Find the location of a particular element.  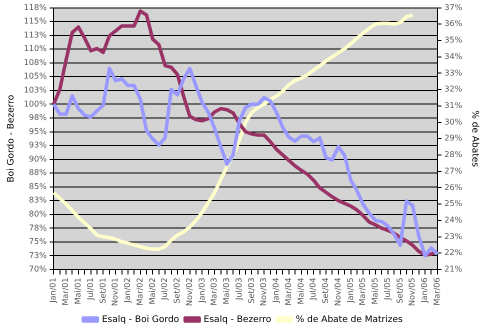

x-tick-label: Mai/03 is located at coordinates (227, 291).